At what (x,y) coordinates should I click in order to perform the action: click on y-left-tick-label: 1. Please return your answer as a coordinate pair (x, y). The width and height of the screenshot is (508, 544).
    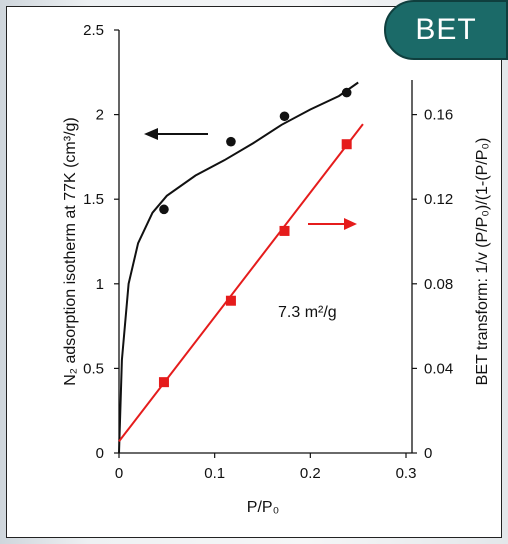
    Looking at the image, I should click on (100, 284).